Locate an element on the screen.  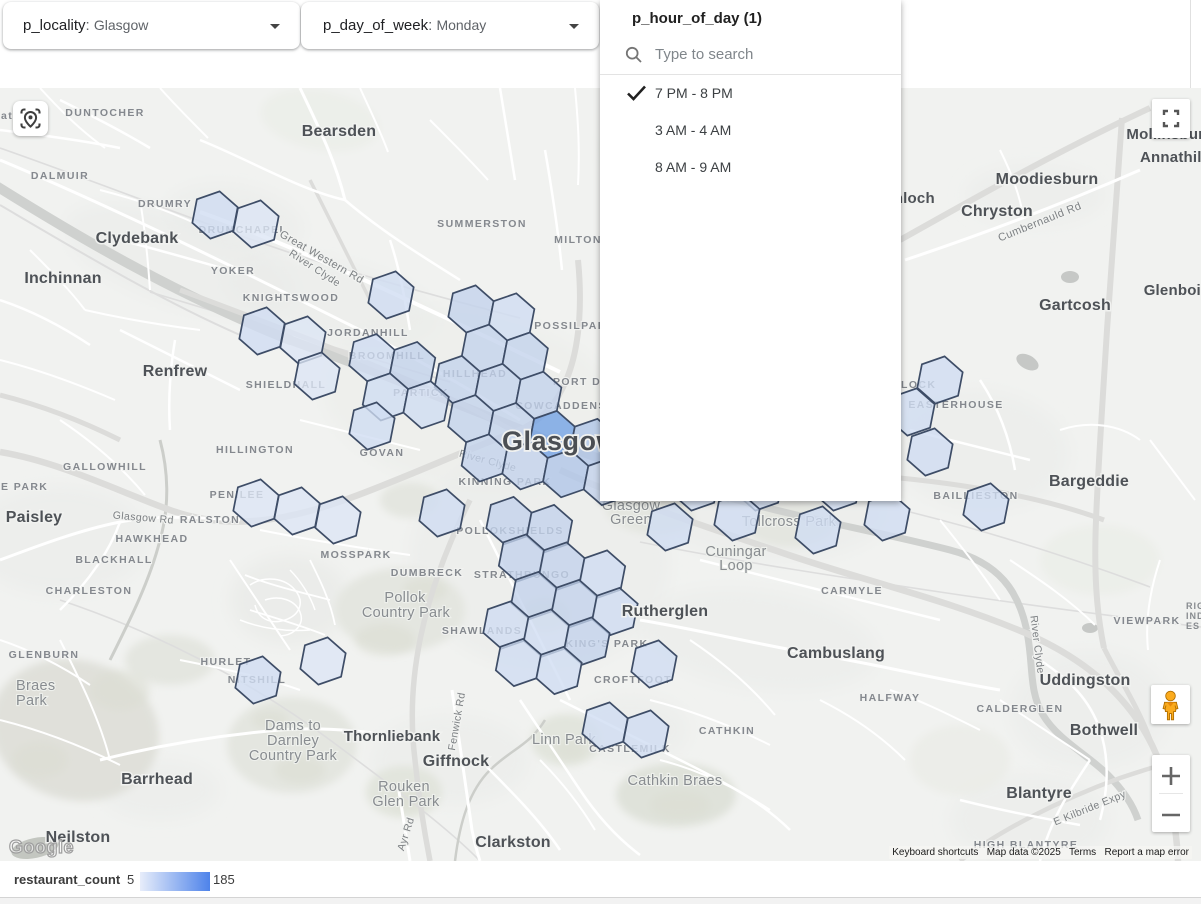
svg-text: RIG is located at coordinates (1193, 606).